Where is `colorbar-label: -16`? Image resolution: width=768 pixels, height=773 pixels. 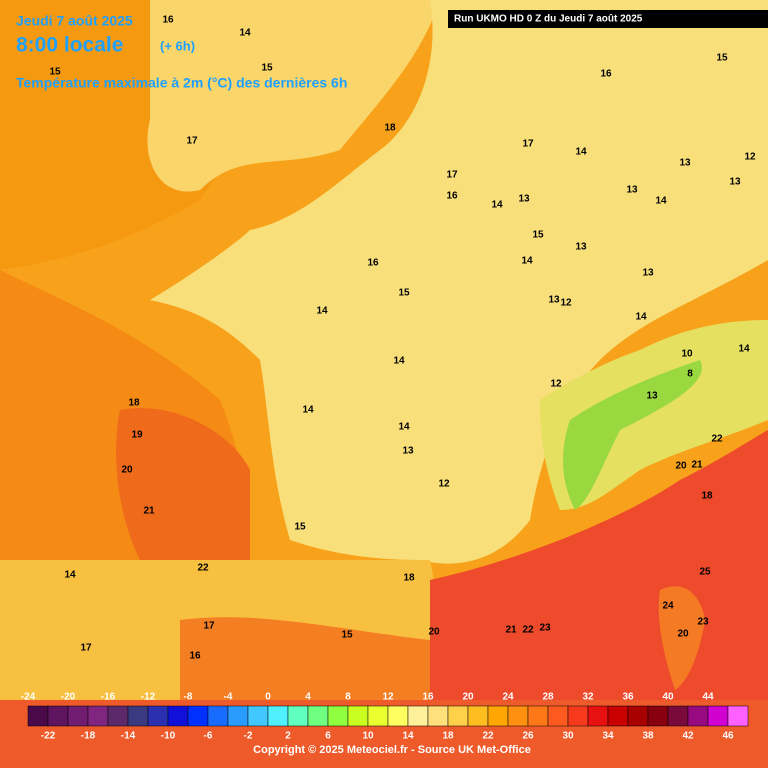 colorbar-label: -16 is located at coordinates (108, 697).